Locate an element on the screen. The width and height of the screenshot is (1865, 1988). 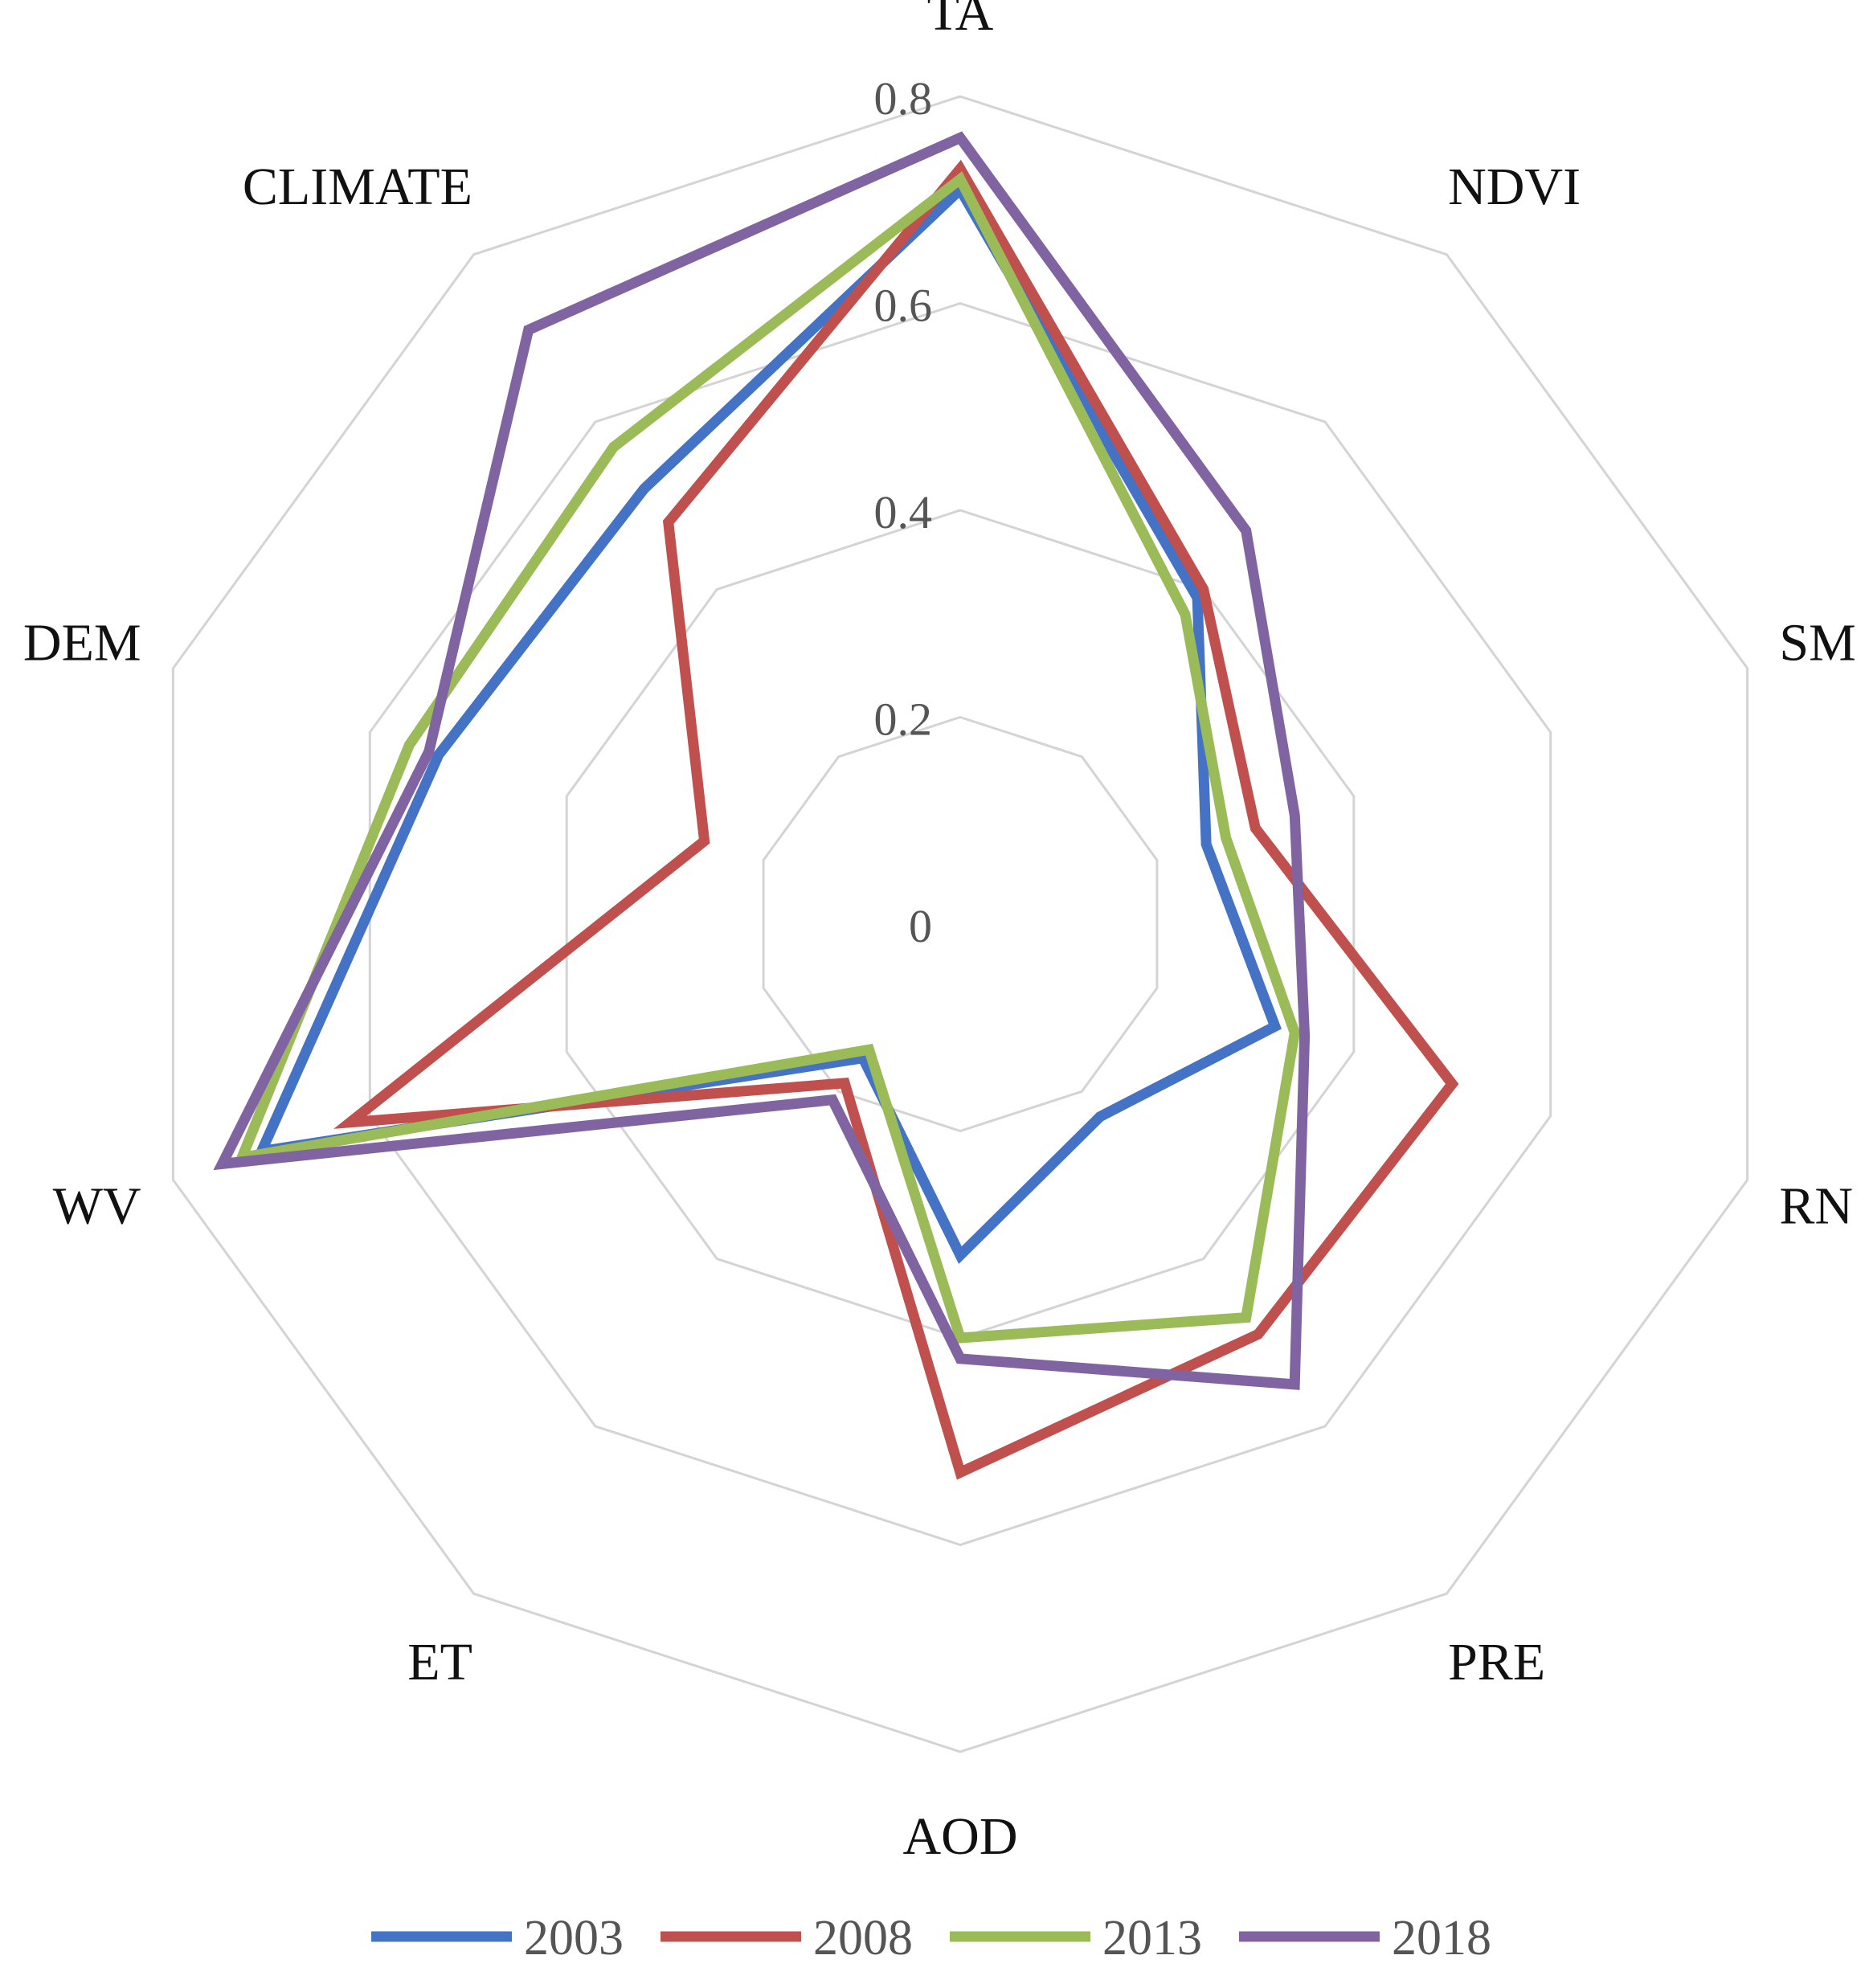
axis-label-climate: CLIMATE is located at coordinates (357, 186).